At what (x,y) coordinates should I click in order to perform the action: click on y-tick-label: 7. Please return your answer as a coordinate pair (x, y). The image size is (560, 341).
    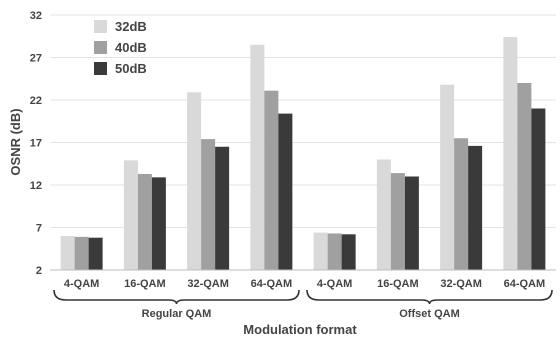
    Looking at the image, I should click on (39, 229).